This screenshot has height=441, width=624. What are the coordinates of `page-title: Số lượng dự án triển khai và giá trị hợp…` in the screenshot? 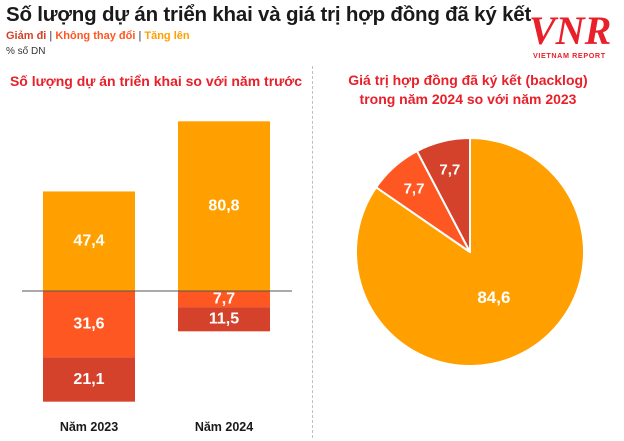 It's located at (269, 14).